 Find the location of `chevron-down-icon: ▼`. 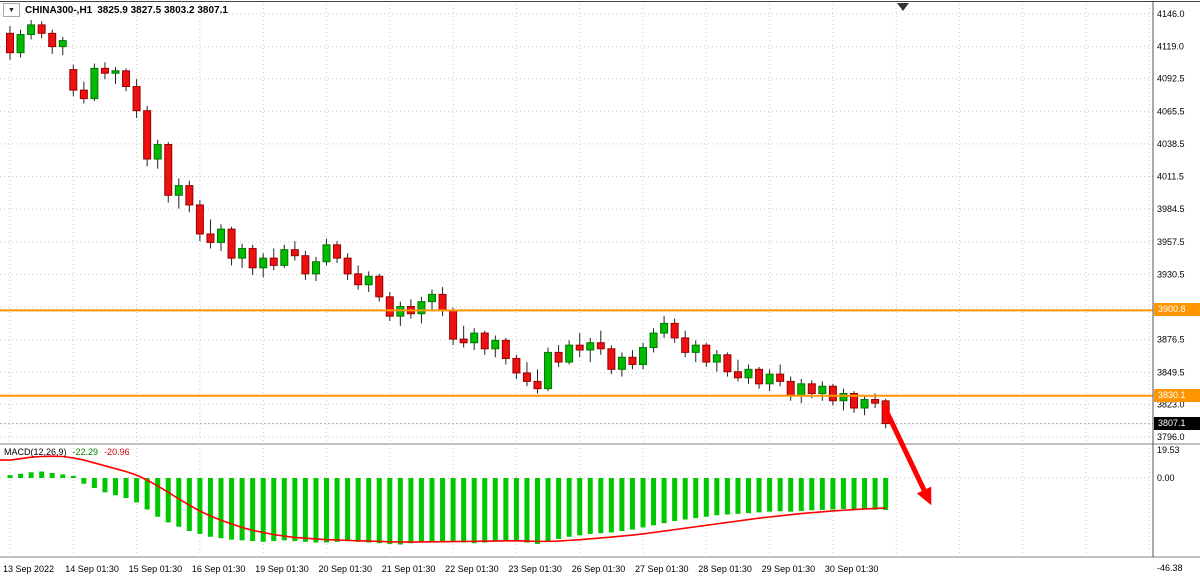

chevron-down-icon: ▼ is located at coordinates (11, 10).